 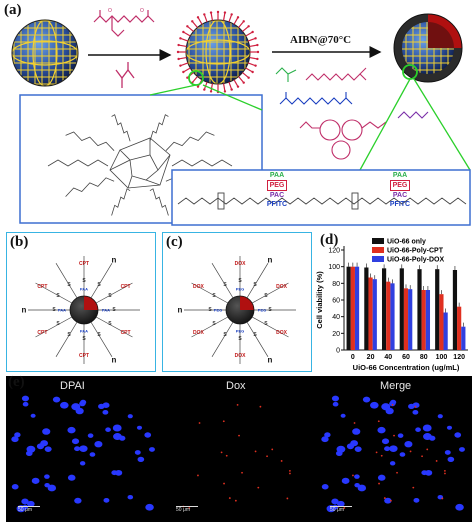 What do you see at coordinates (353, 357) in the screenshot?
I see `x-tick-label: 0` at bounding box center [353, 357].